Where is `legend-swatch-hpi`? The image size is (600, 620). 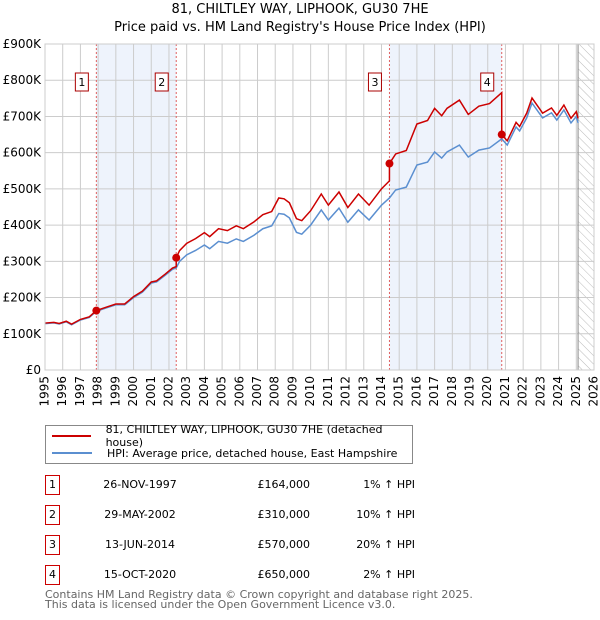
legend-swatch-hpi is located at coordinates (72, 453).